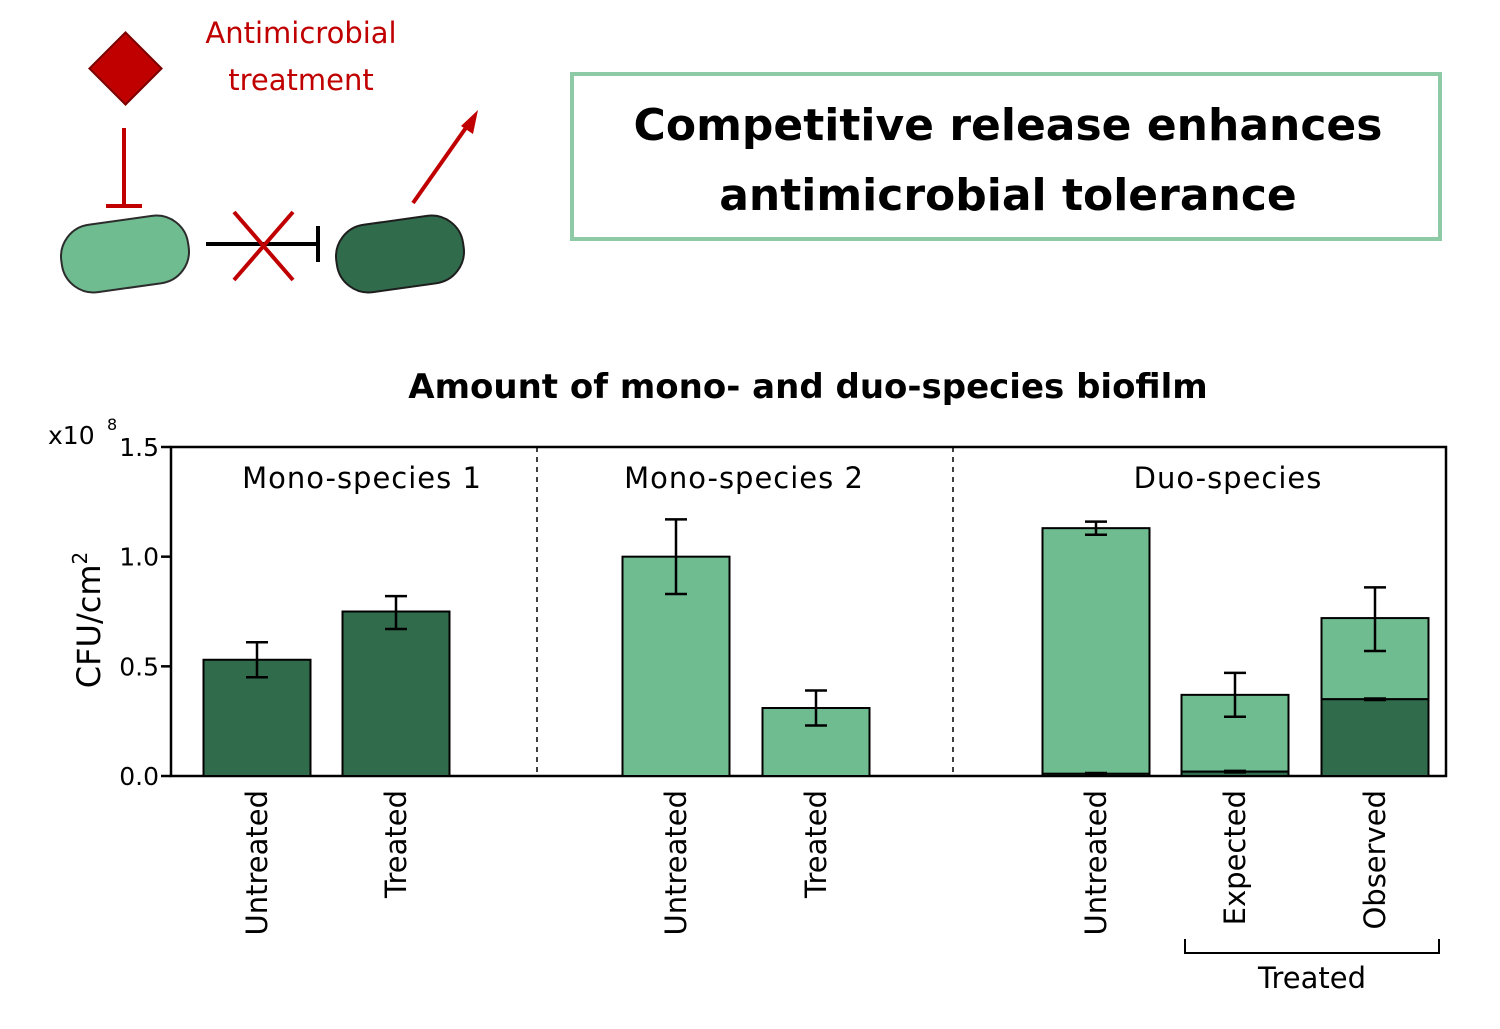  What do you see at coordinates (1235, 857) in the screenshot?
I see `x-category-label: Expected` at bounding box center [1235, 857].